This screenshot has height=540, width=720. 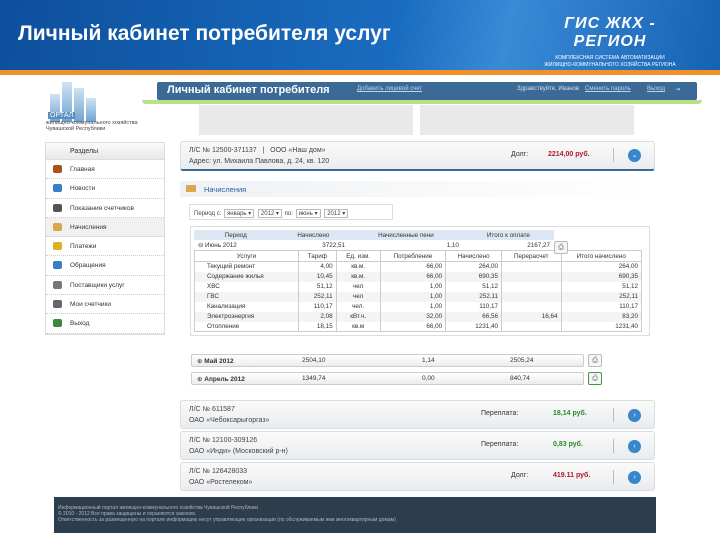 What do you see at coordinates (387, 360) in the screenshot?
I see `period-row-may: ⊕ Май 2012 2504,10 1,14 2505,24` at bounding box center [387, 360].